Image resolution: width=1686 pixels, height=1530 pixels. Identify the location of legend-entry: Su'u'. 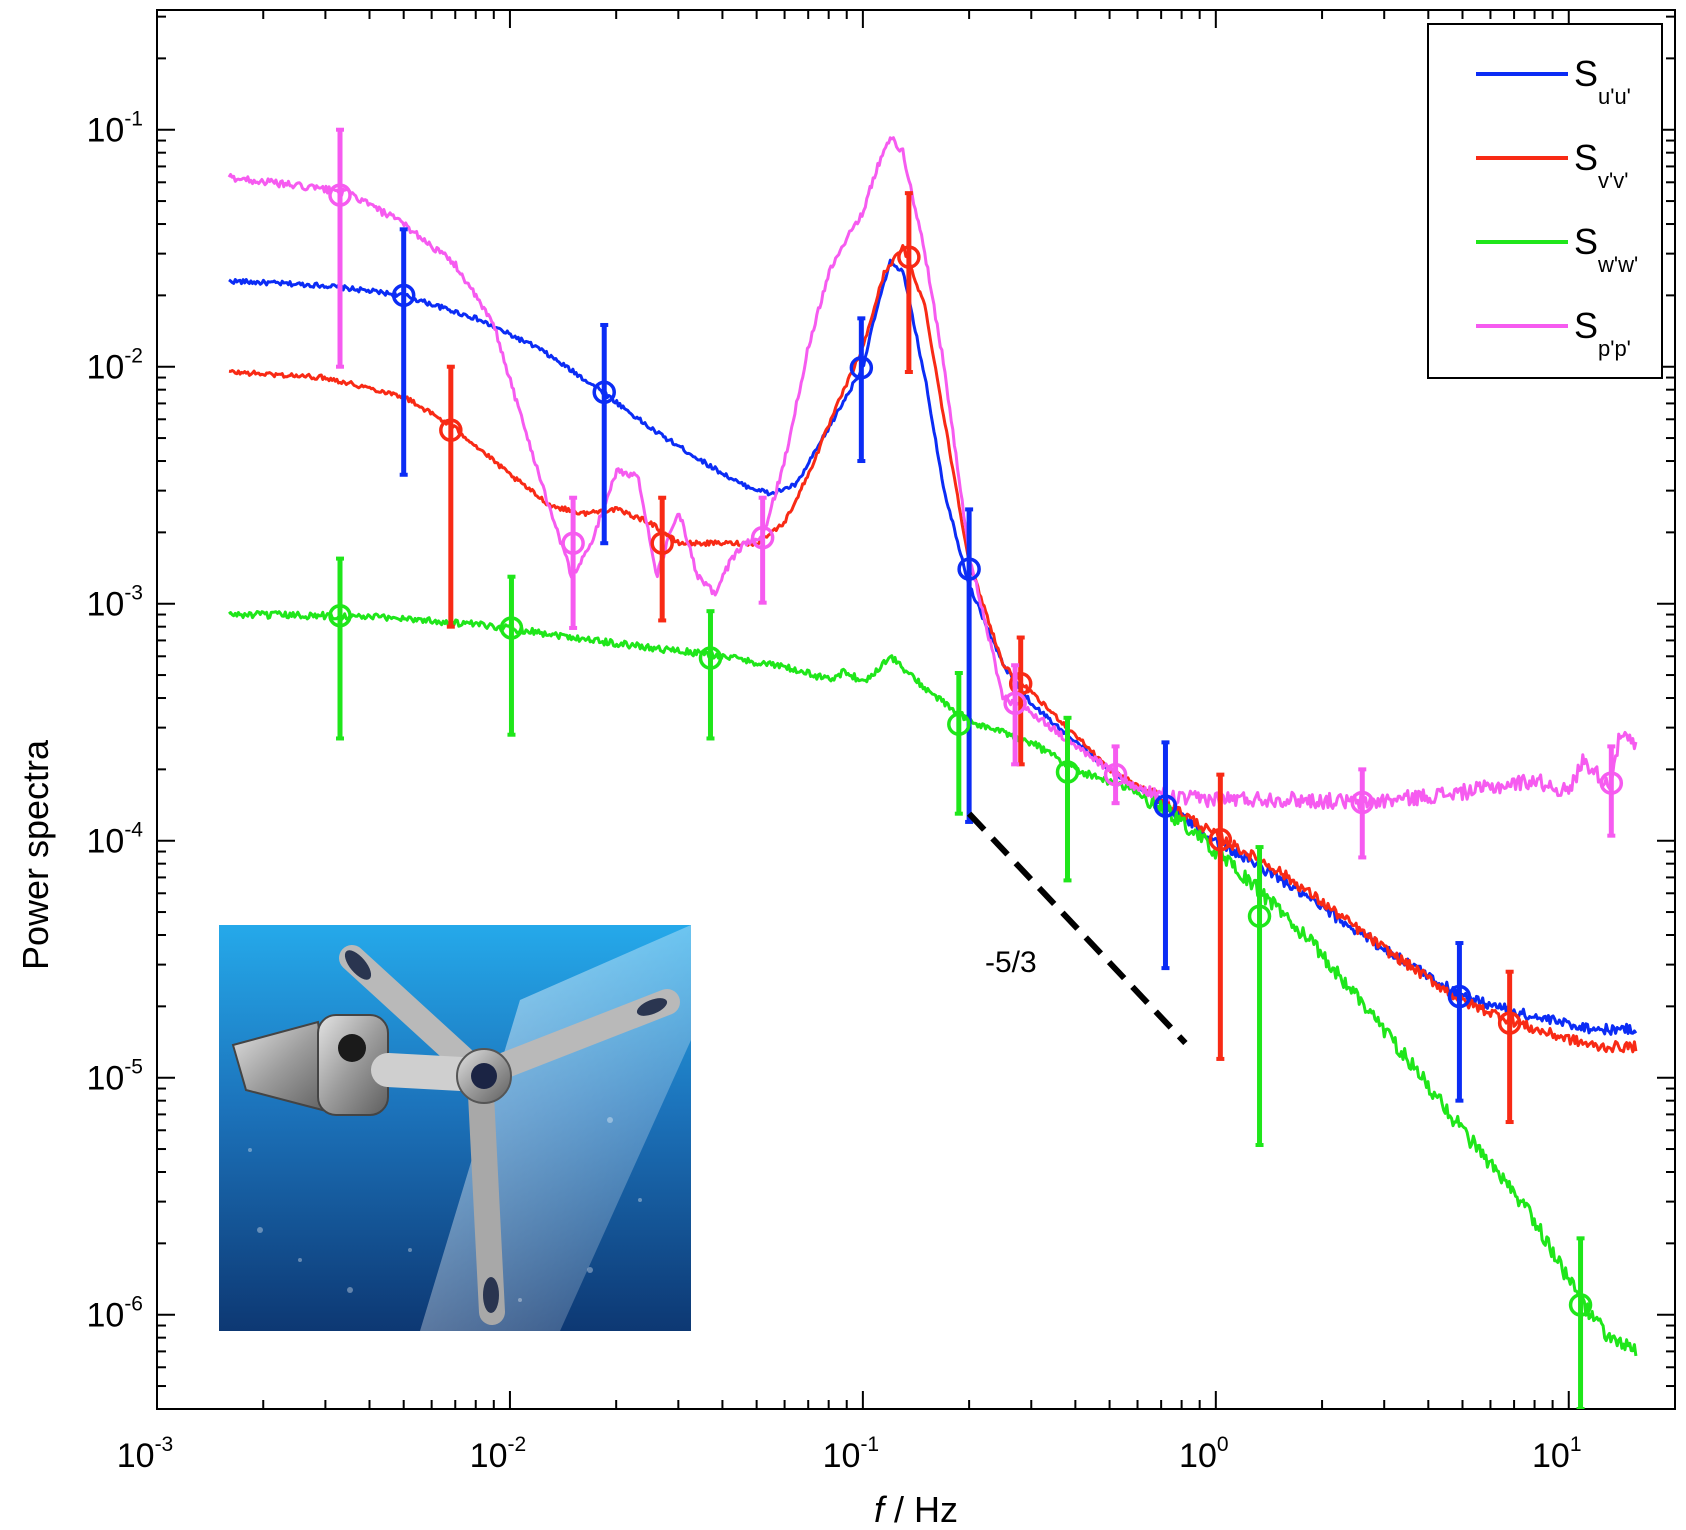
(1553, 81).